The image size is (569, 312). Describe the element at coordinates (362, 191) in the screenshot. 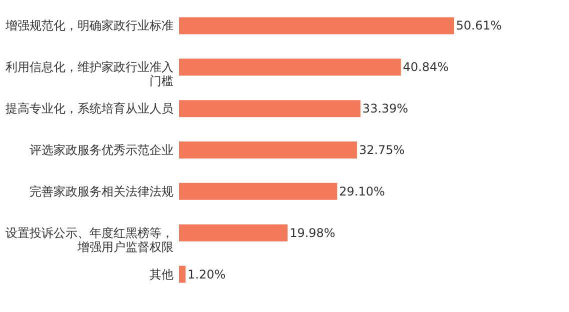

I see `data-label: 29.10%` at that location.